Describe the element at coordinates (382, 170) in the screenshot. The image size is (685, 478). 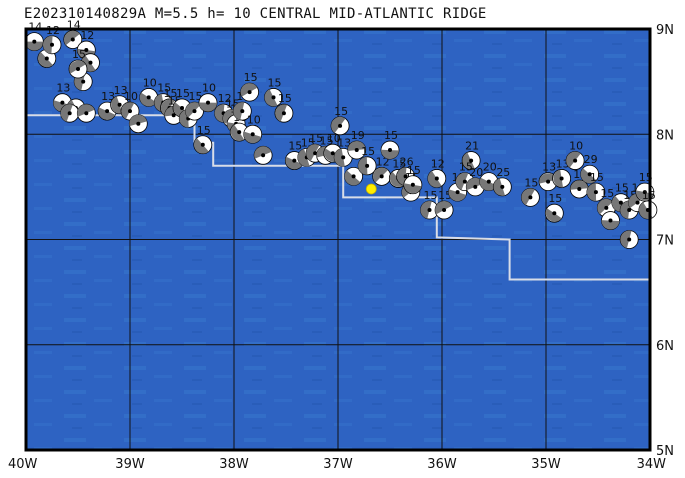
I see `beachball-45: 12` at that location.